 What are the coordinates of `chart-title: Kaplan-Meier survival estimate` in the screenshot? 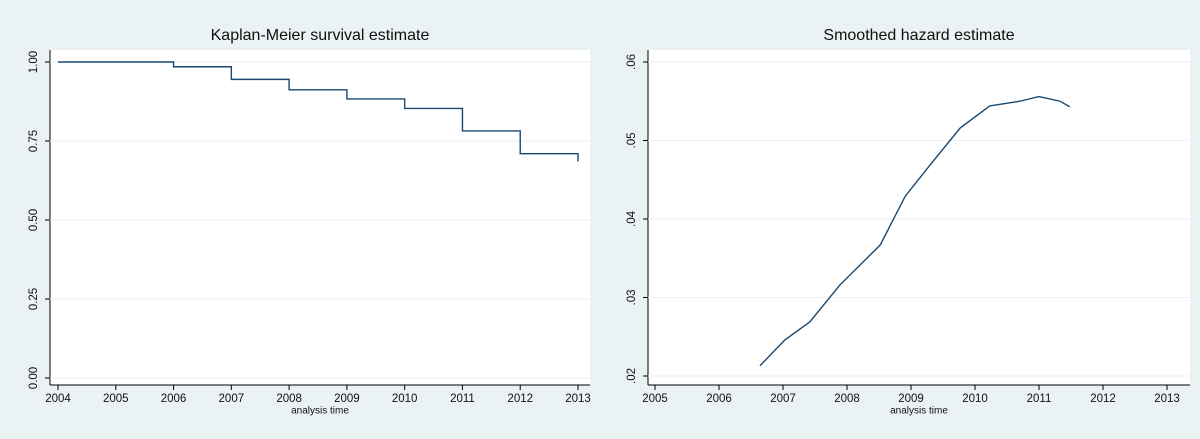 It's located at (320, 35).